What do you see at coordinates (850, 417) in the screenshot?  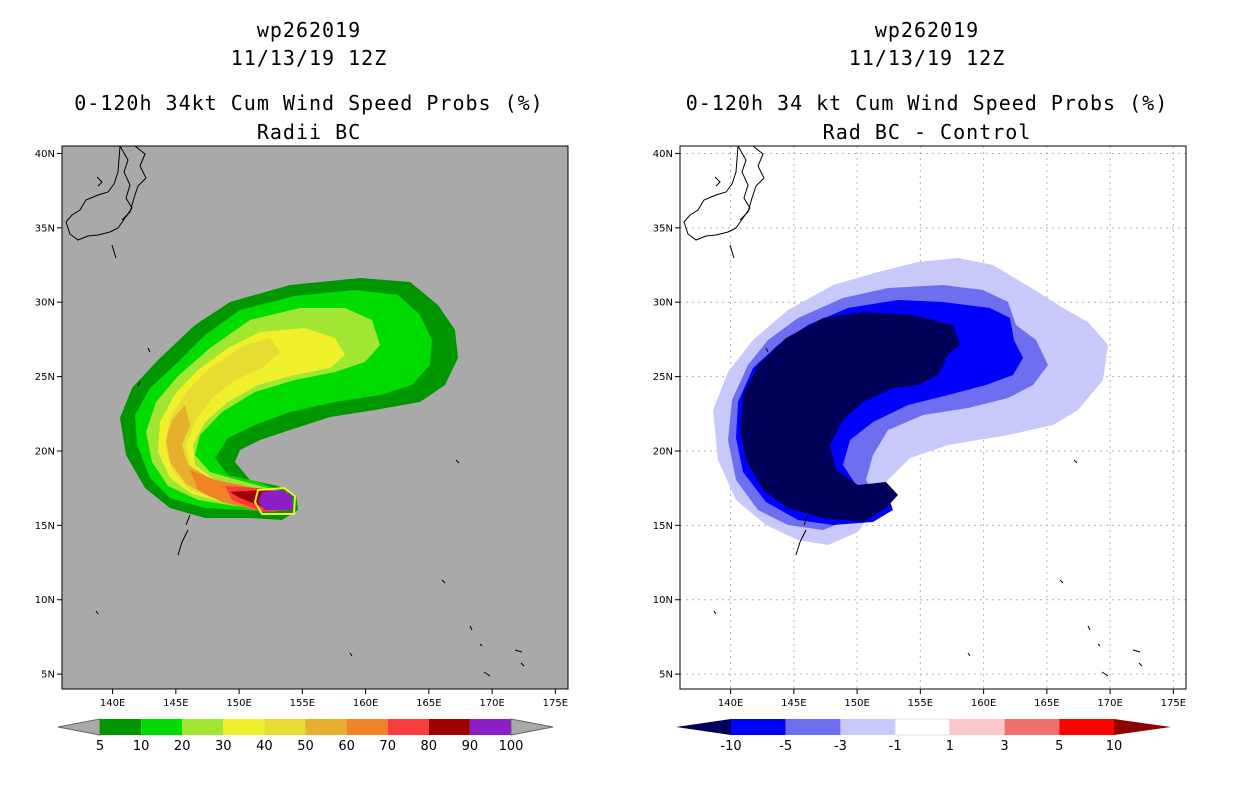 I see `right-band-minus10` at bounding box center [850, 417].